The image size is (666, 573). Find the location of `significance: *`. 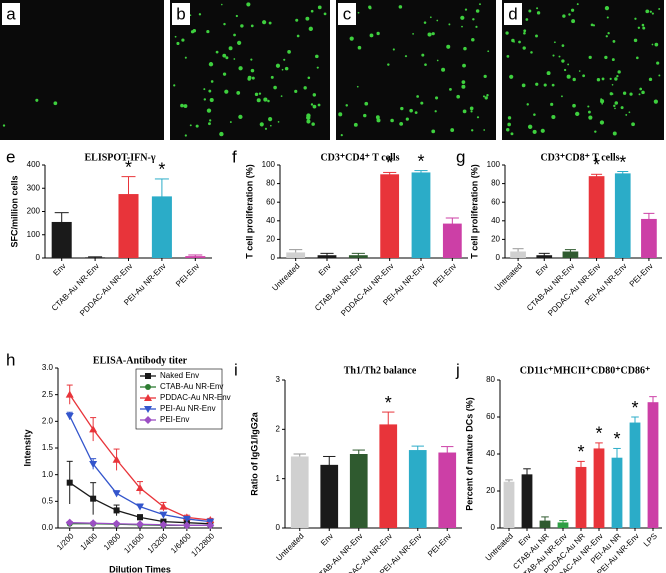

significance: * is located at coordinates (622, 162).